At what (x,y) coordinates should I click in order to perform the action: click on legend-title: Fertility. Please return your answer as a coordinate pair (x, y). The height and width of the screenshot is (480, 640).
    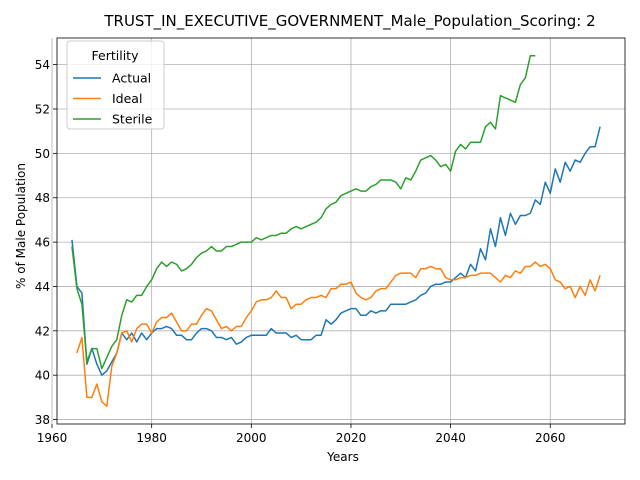
    Looking at the image, I should click on (116, 55).